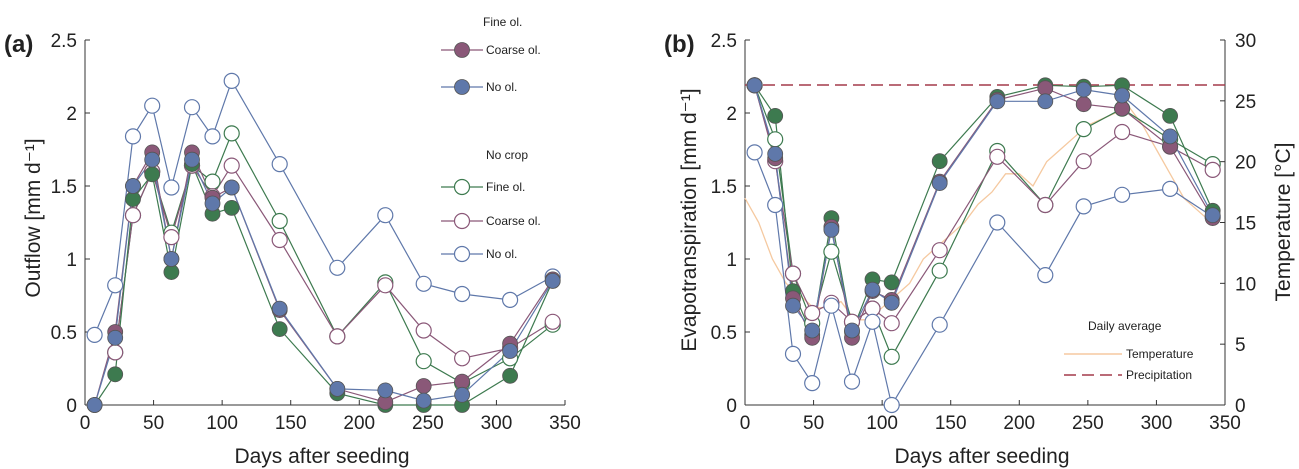 The width and height of the screenshot is (1299, 469). What do you see at coordinates (882, 423) in the screenshot?
I see `panel-b-x-tick-label: 100` at bounding box center [882, 423].